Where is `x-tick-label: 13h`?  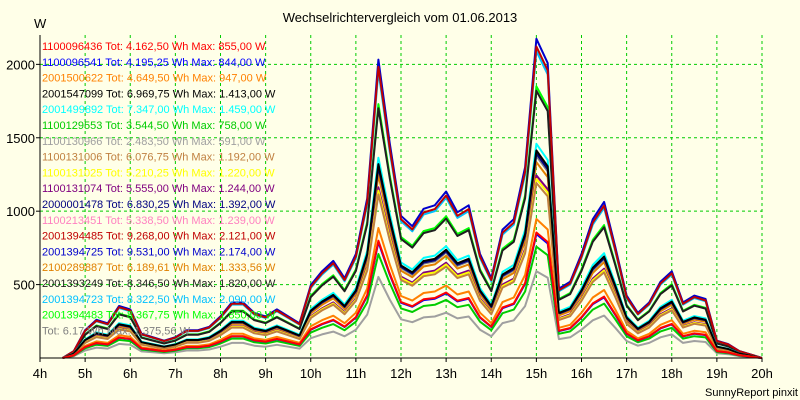
x-tick-label: 13h is located at coordinates (446, 373).